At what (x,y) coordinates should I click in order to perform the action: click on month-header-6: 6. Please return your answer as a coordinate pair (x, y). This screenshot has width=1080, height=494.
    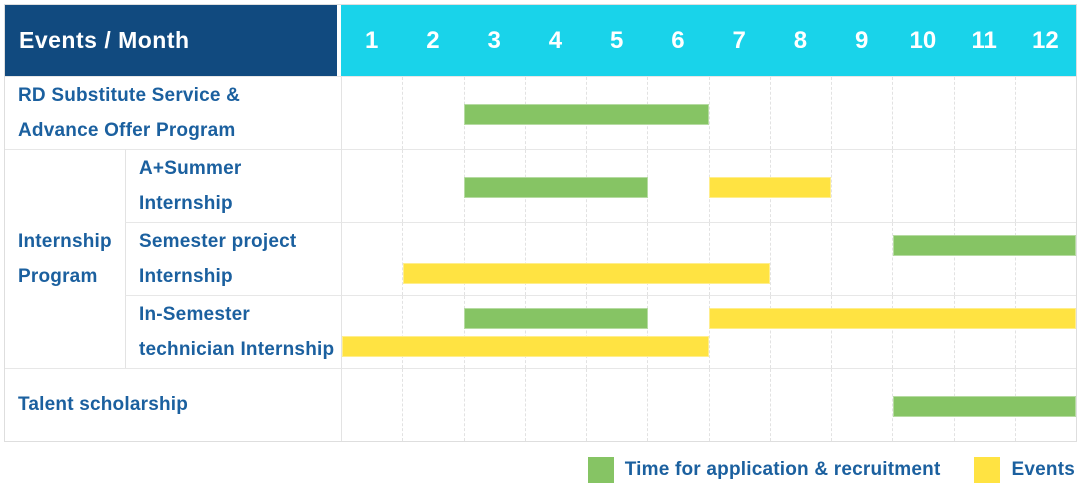
    Looking at the image, I should click on (678, 40).